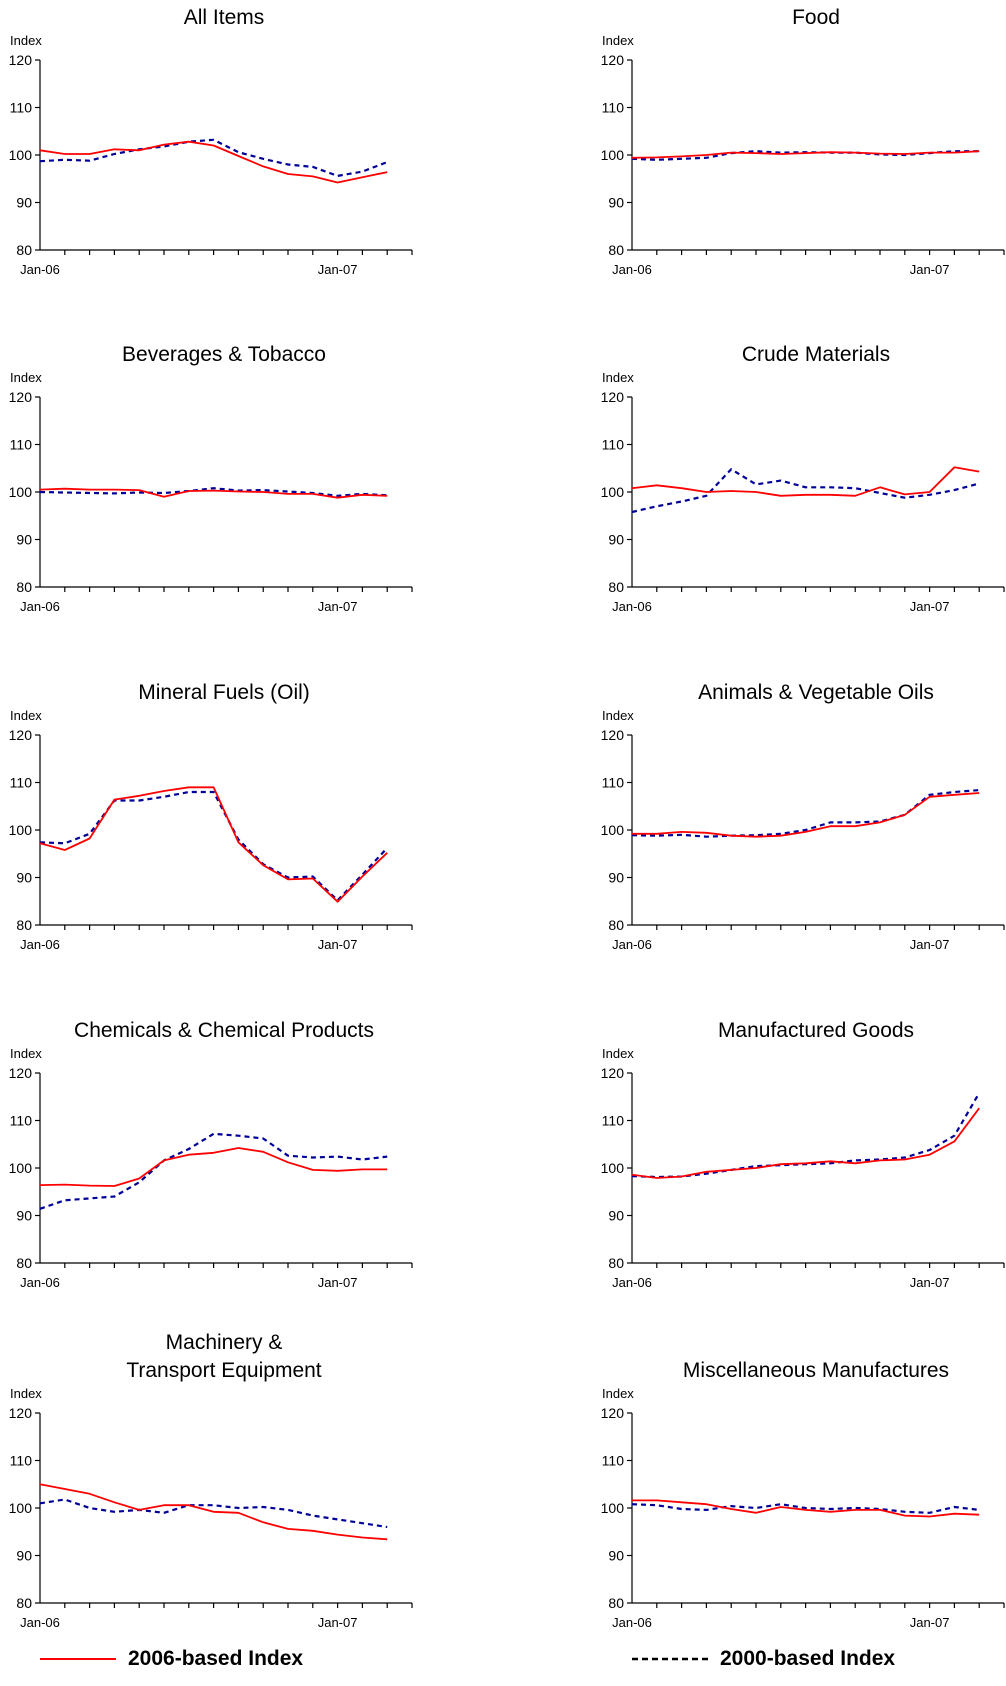 This screenshot has height=1686, width=1006. What do you see at coordinates (816, 354) in the screenshot?
I see `chart-title: Crude Materials` at bounding box center [816, 354].